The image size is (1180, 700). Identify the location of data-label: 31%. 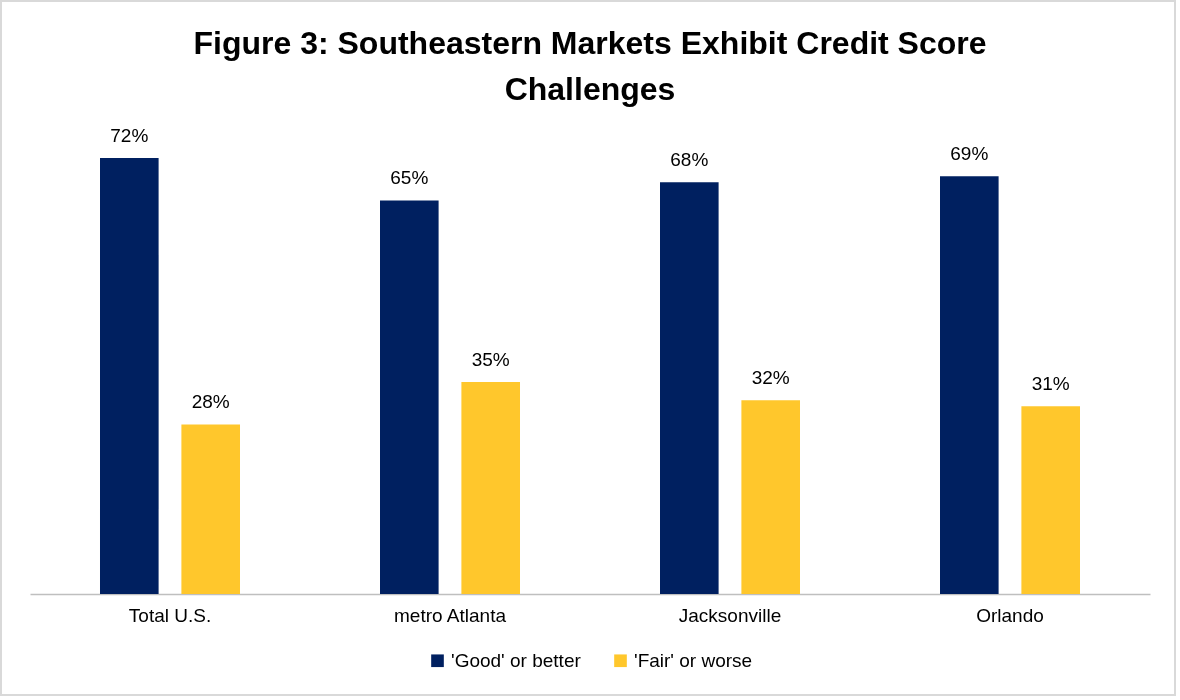
(1050, 384).